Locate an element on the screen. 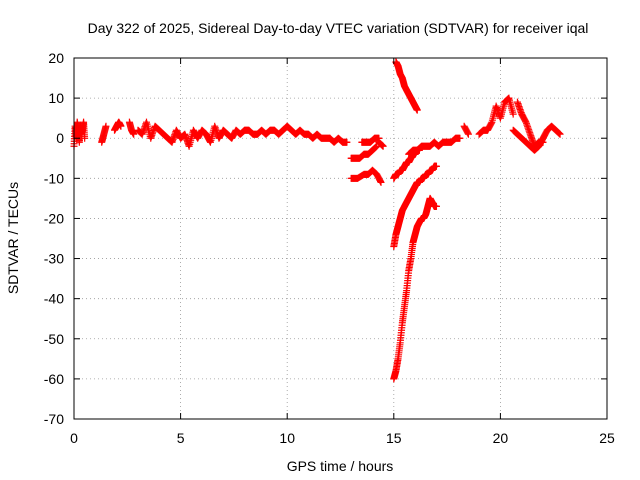 Image resolution: width=640 pixels, height=480 pixels. y-tick-label: -30 is located at coordinates (54, 259).